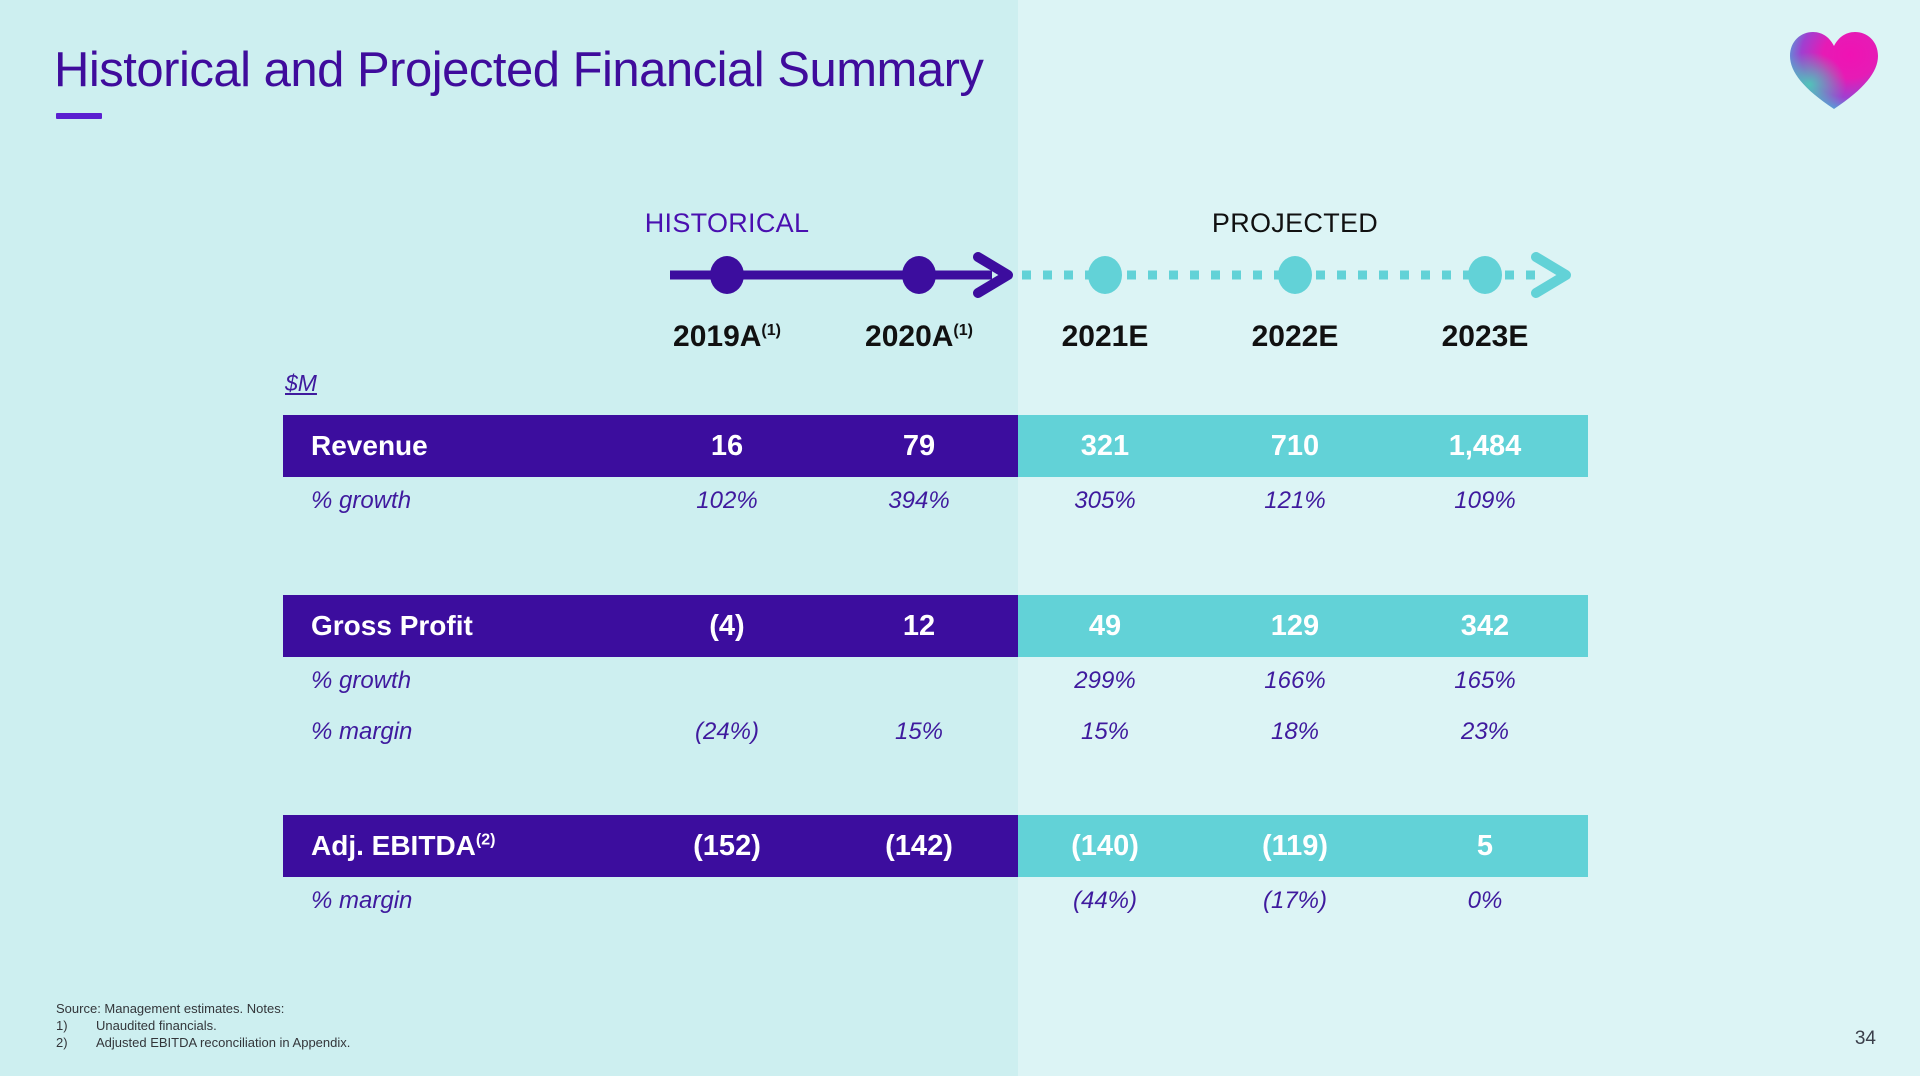 The height and width of the screenshot is (1076, 1920). Describe the element at coordinates (1295, 731) in the screenshot. I see `cell-gross-profit-margin-2022e: 18%` at that location.